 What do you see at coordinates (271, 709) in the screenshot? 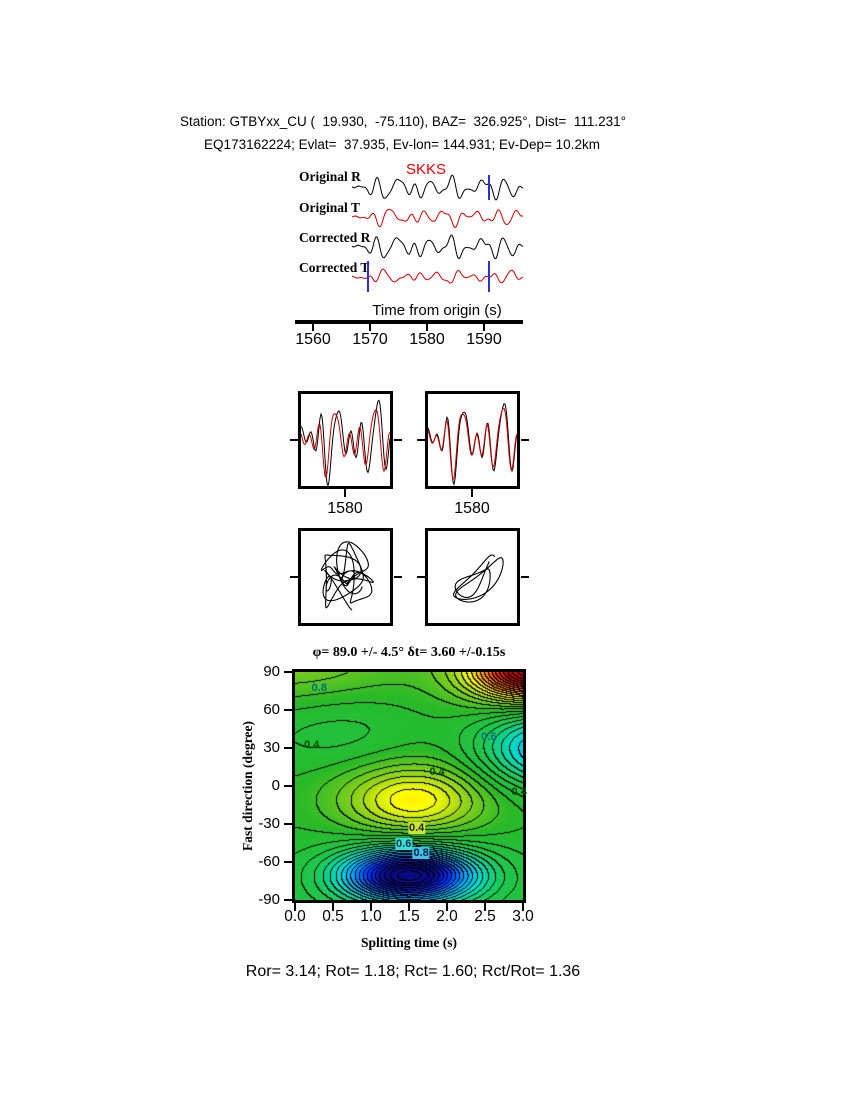
I see `contour-ytick-label: 60` at bounding box center [271, 709].